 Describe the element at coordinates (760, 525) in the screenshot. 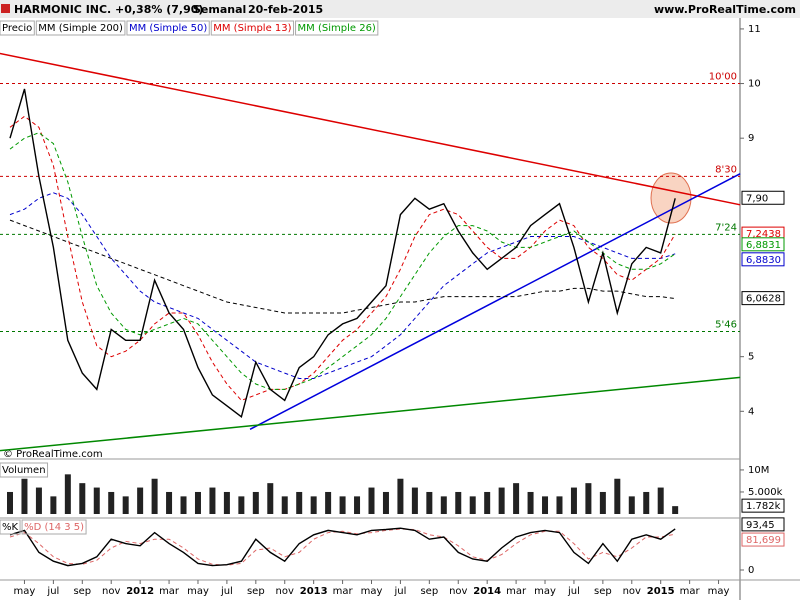

I see `value-label: 93,45` at that location.